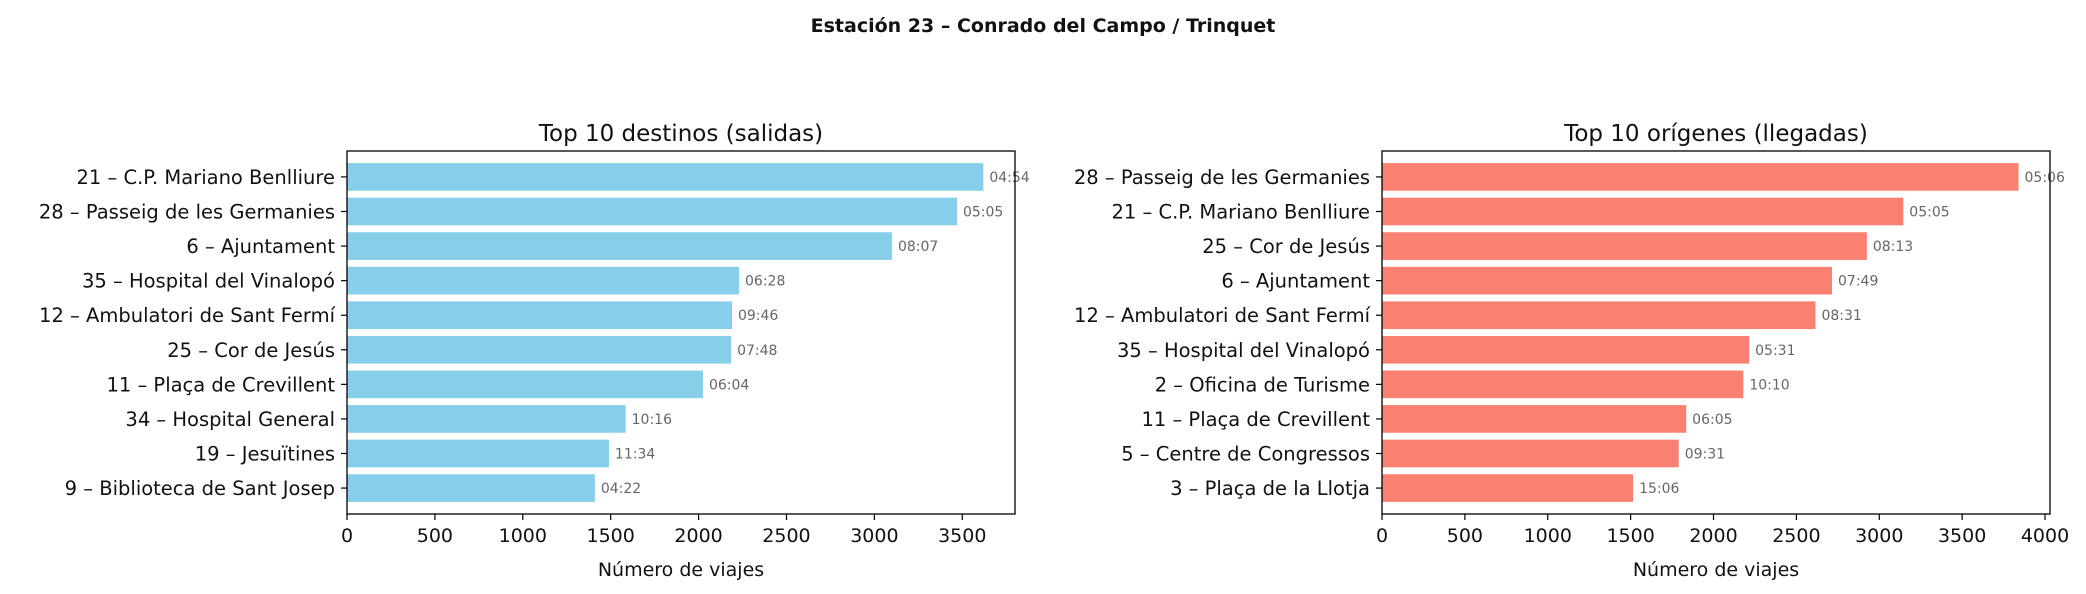 The height and width of the screenshot is (594, 2086). Describe the element at coordinates (1715, 134) in the screenshot. I see `panel-title: Top 10 orígenes (llegadas)` at that location.